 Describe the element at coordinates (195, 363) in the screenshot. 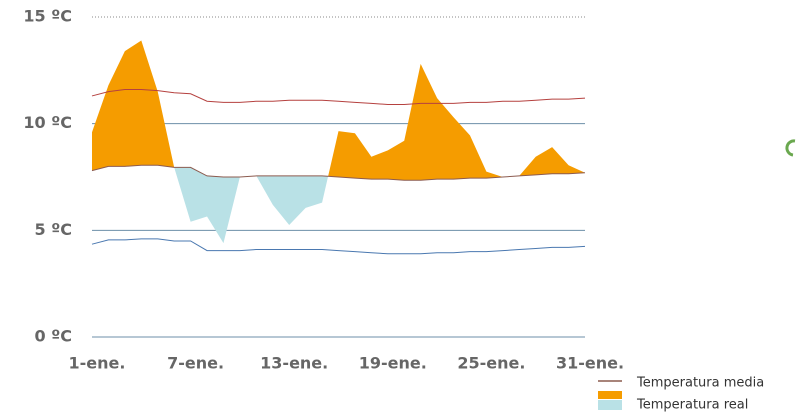

I see `x-tick-label: 7-ene.` at that location.